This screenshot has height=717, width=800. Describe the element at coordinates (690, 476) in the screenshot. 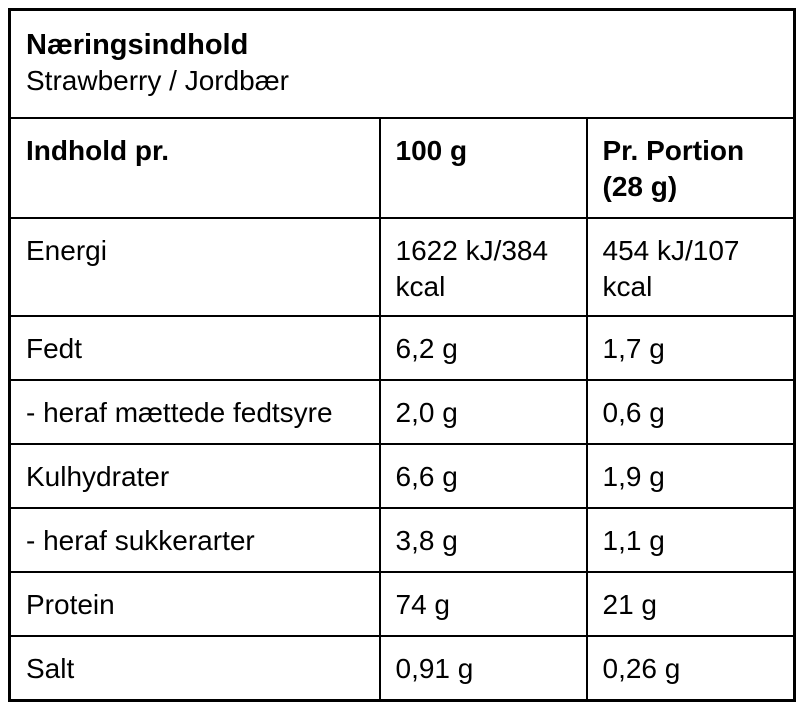

I see `value-per-portion: 1,9 g` at that location.